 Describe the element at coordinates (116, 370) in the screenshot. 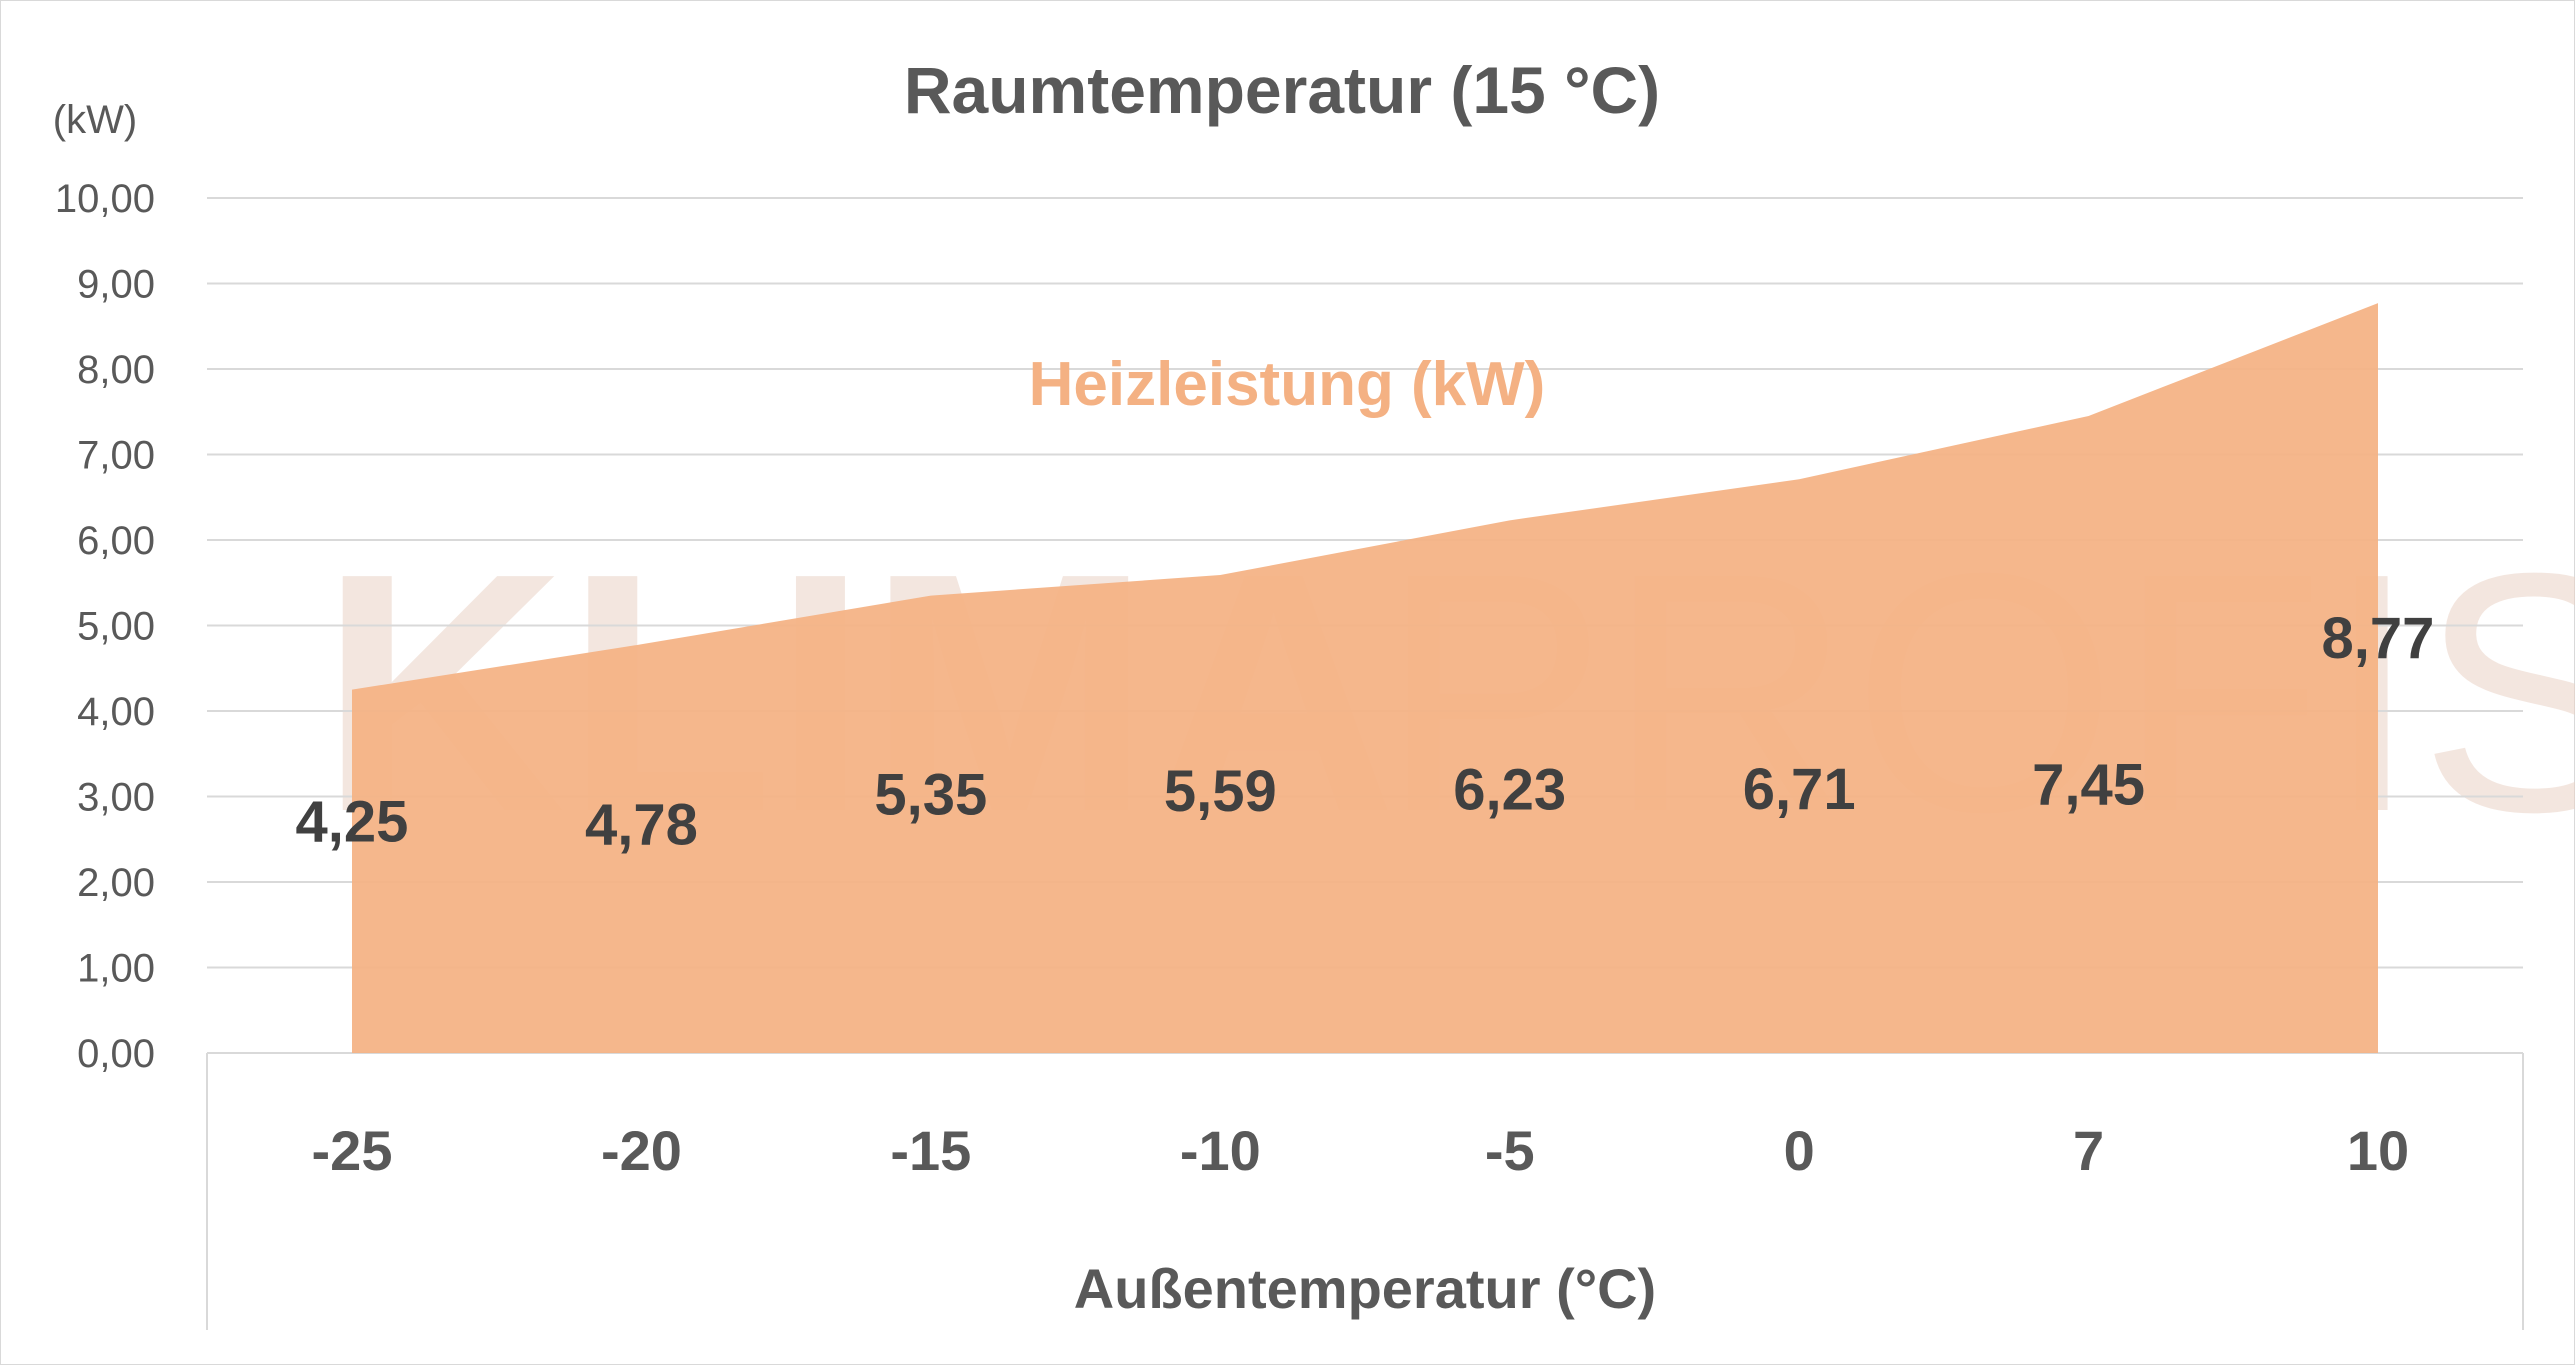

I see `y-tick-label: 8,00` at that location.